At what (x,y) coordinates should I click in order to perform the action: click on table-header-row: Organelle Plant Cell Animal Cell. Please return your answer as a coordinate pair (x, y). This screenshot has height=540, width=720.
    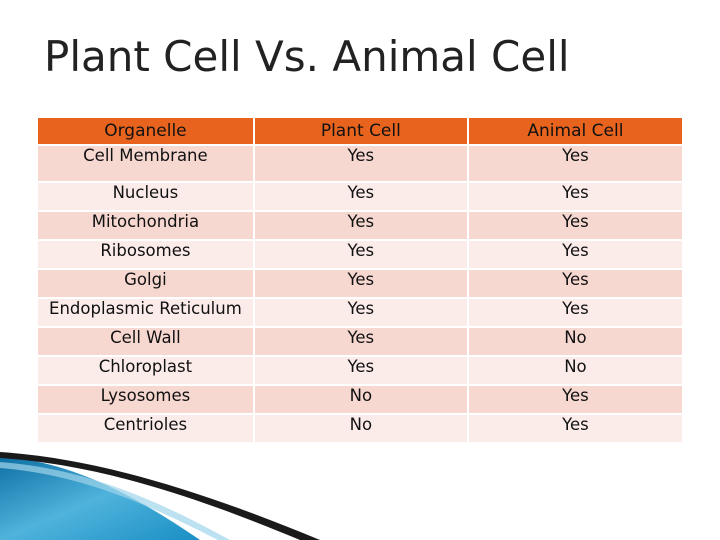
    Looking at the image, I should click on (360, 131).